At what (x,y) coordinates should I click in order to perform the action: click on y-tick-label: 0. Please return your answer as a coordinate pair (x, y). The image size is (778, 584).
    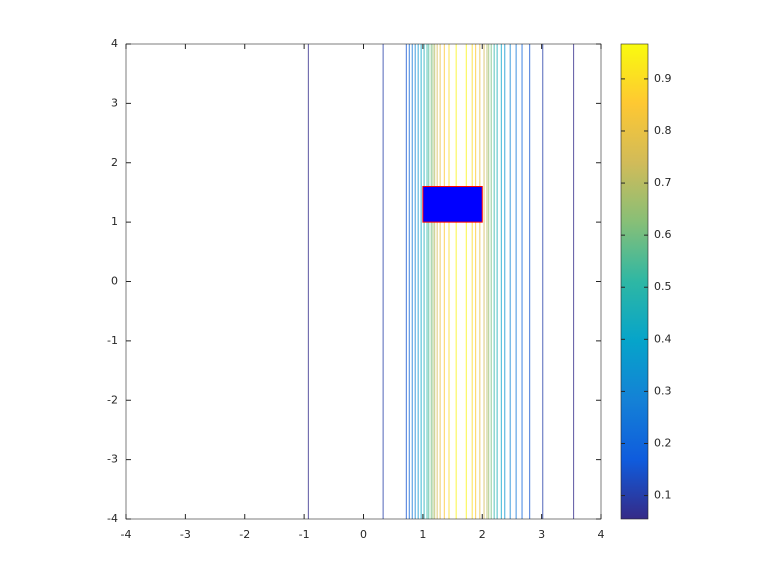
    Looking at the image, I should click on (114, 281).